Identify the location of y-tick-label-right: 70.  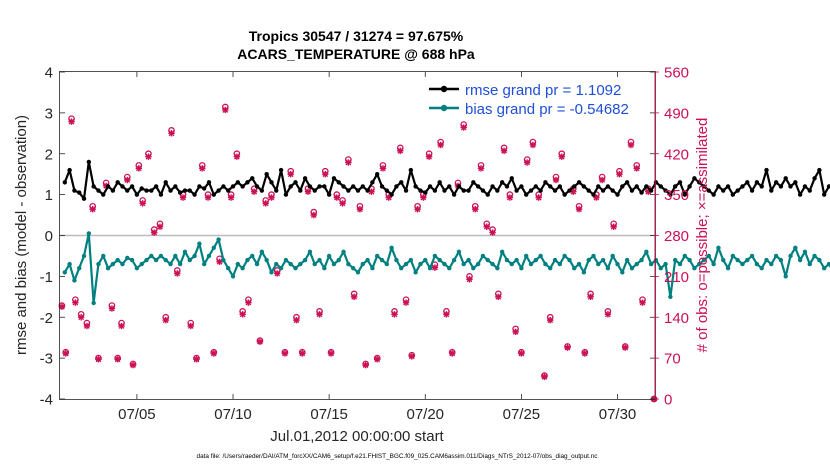
(672, 359).